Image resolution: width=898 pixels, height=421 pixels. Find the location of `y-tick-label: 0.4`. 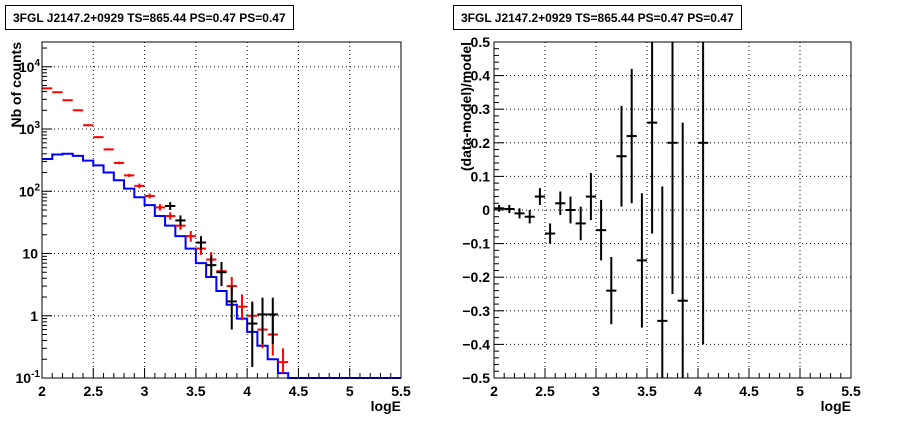

y-tick-label: 0.4 is located at coordinates (481, 76).